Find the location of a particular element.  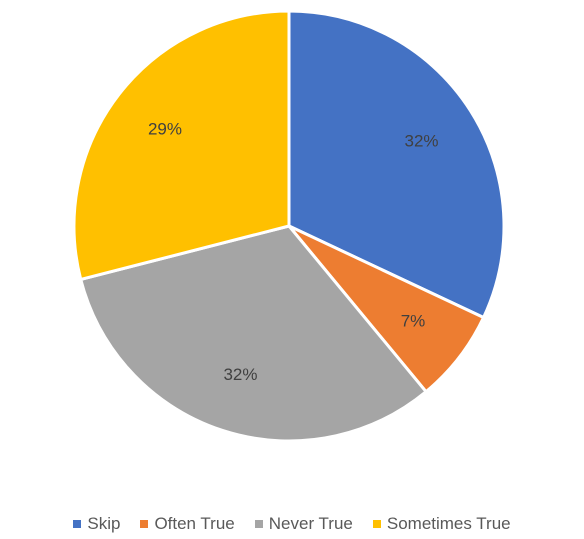

legend-label: Sometimes True is located at coordinates (448, 523).